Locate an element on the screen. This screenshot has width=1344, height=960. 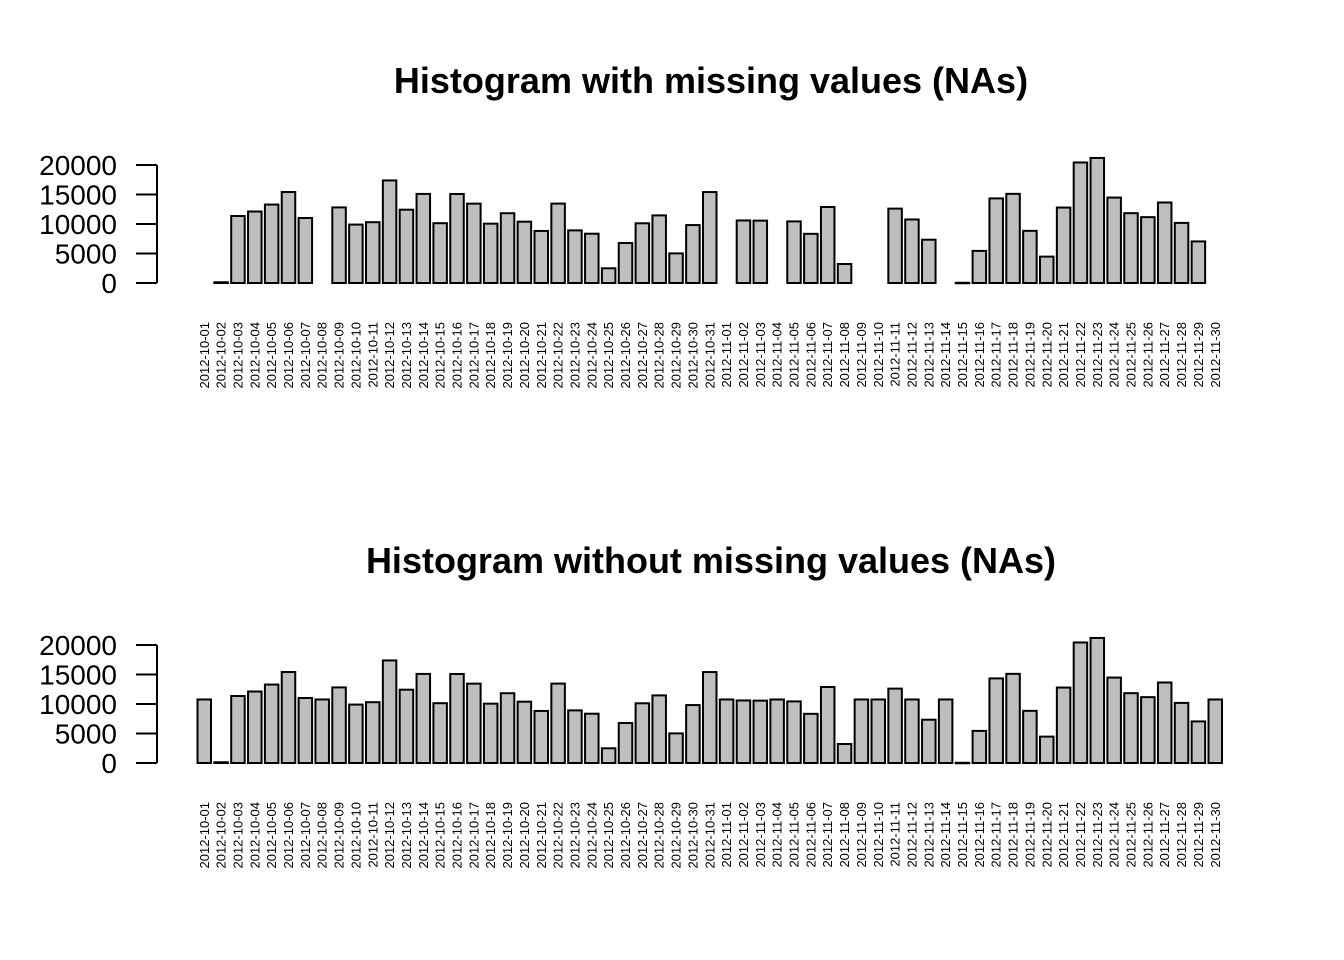
x-tick-label: 2012-11-11 is located at coordinates (895, 354).